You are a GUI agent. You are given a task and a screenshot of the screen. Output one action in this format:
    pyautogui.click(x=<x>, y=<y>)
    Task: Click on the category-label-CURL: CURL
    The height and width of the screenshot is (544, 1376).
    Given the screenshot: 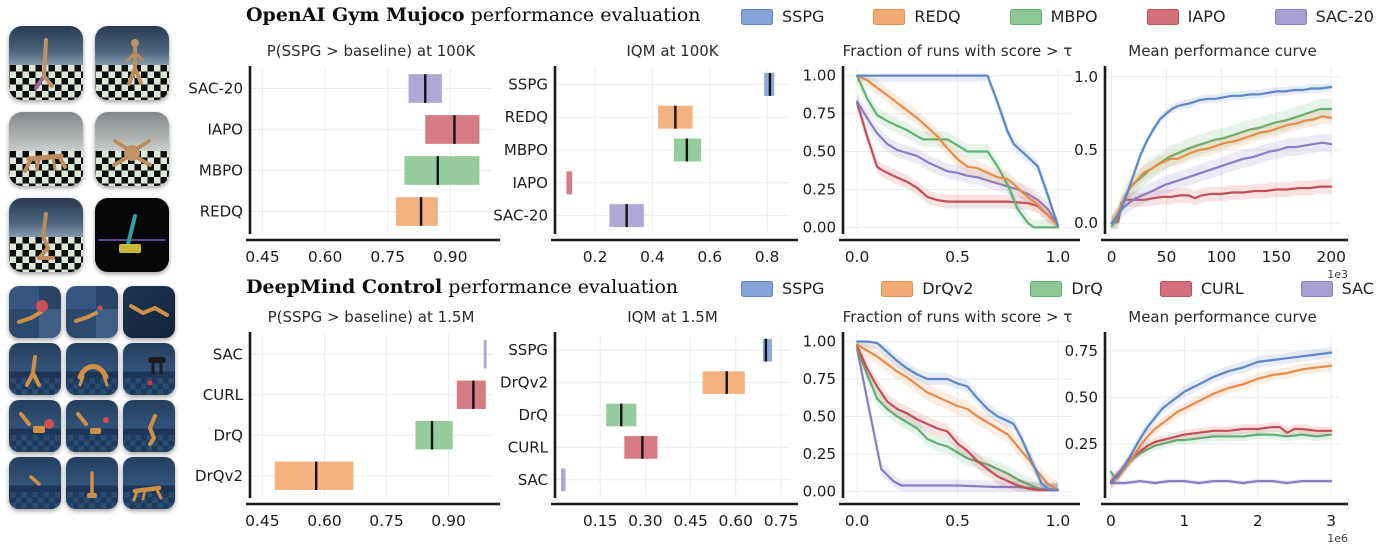 What is the action you would take?
    pyautogui.click(x=223, y=395)
    